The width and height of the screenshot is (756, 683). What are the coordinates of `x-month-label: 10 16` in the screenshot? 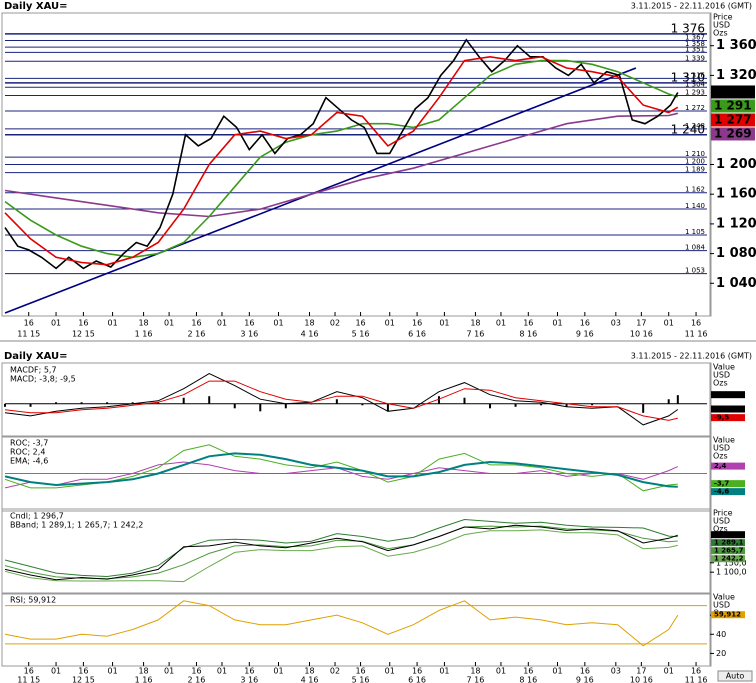 It's located at (641, 334).